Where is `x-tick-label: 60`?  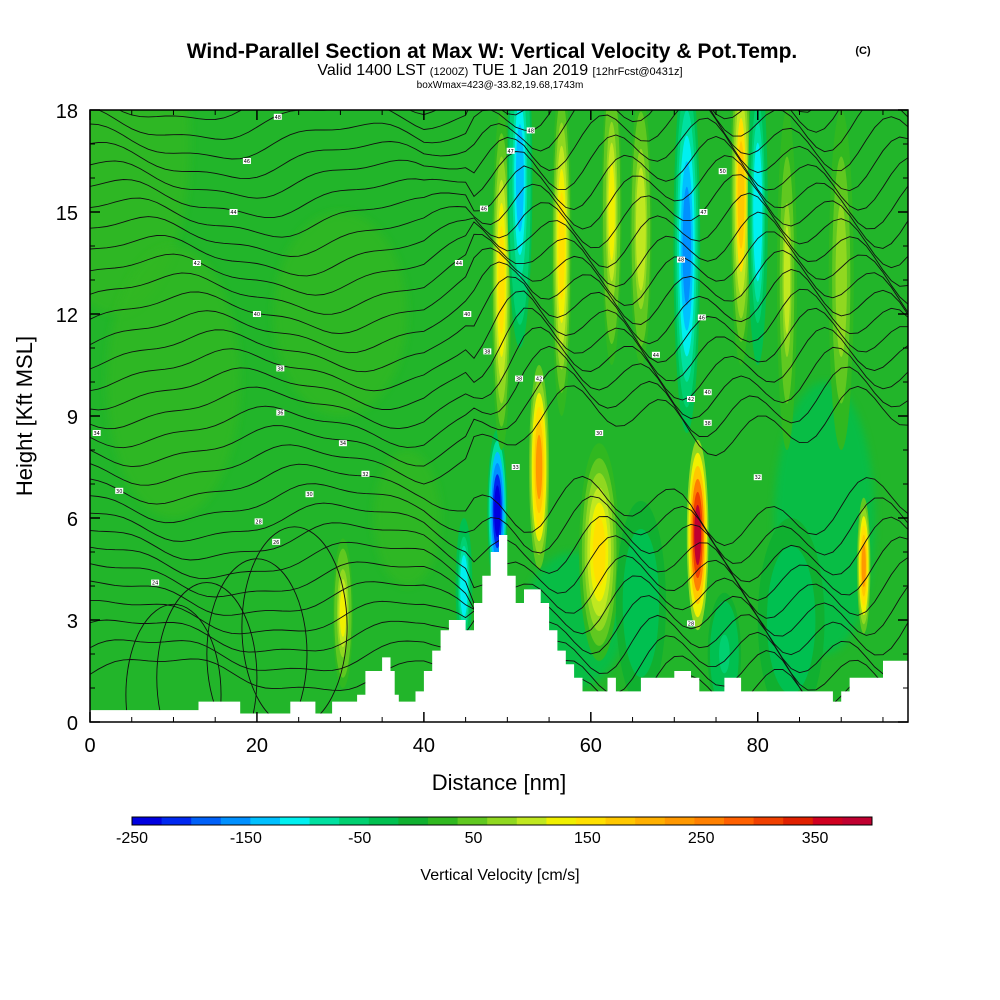 x-tick-label: 60 is located at coordinates (591, 746).